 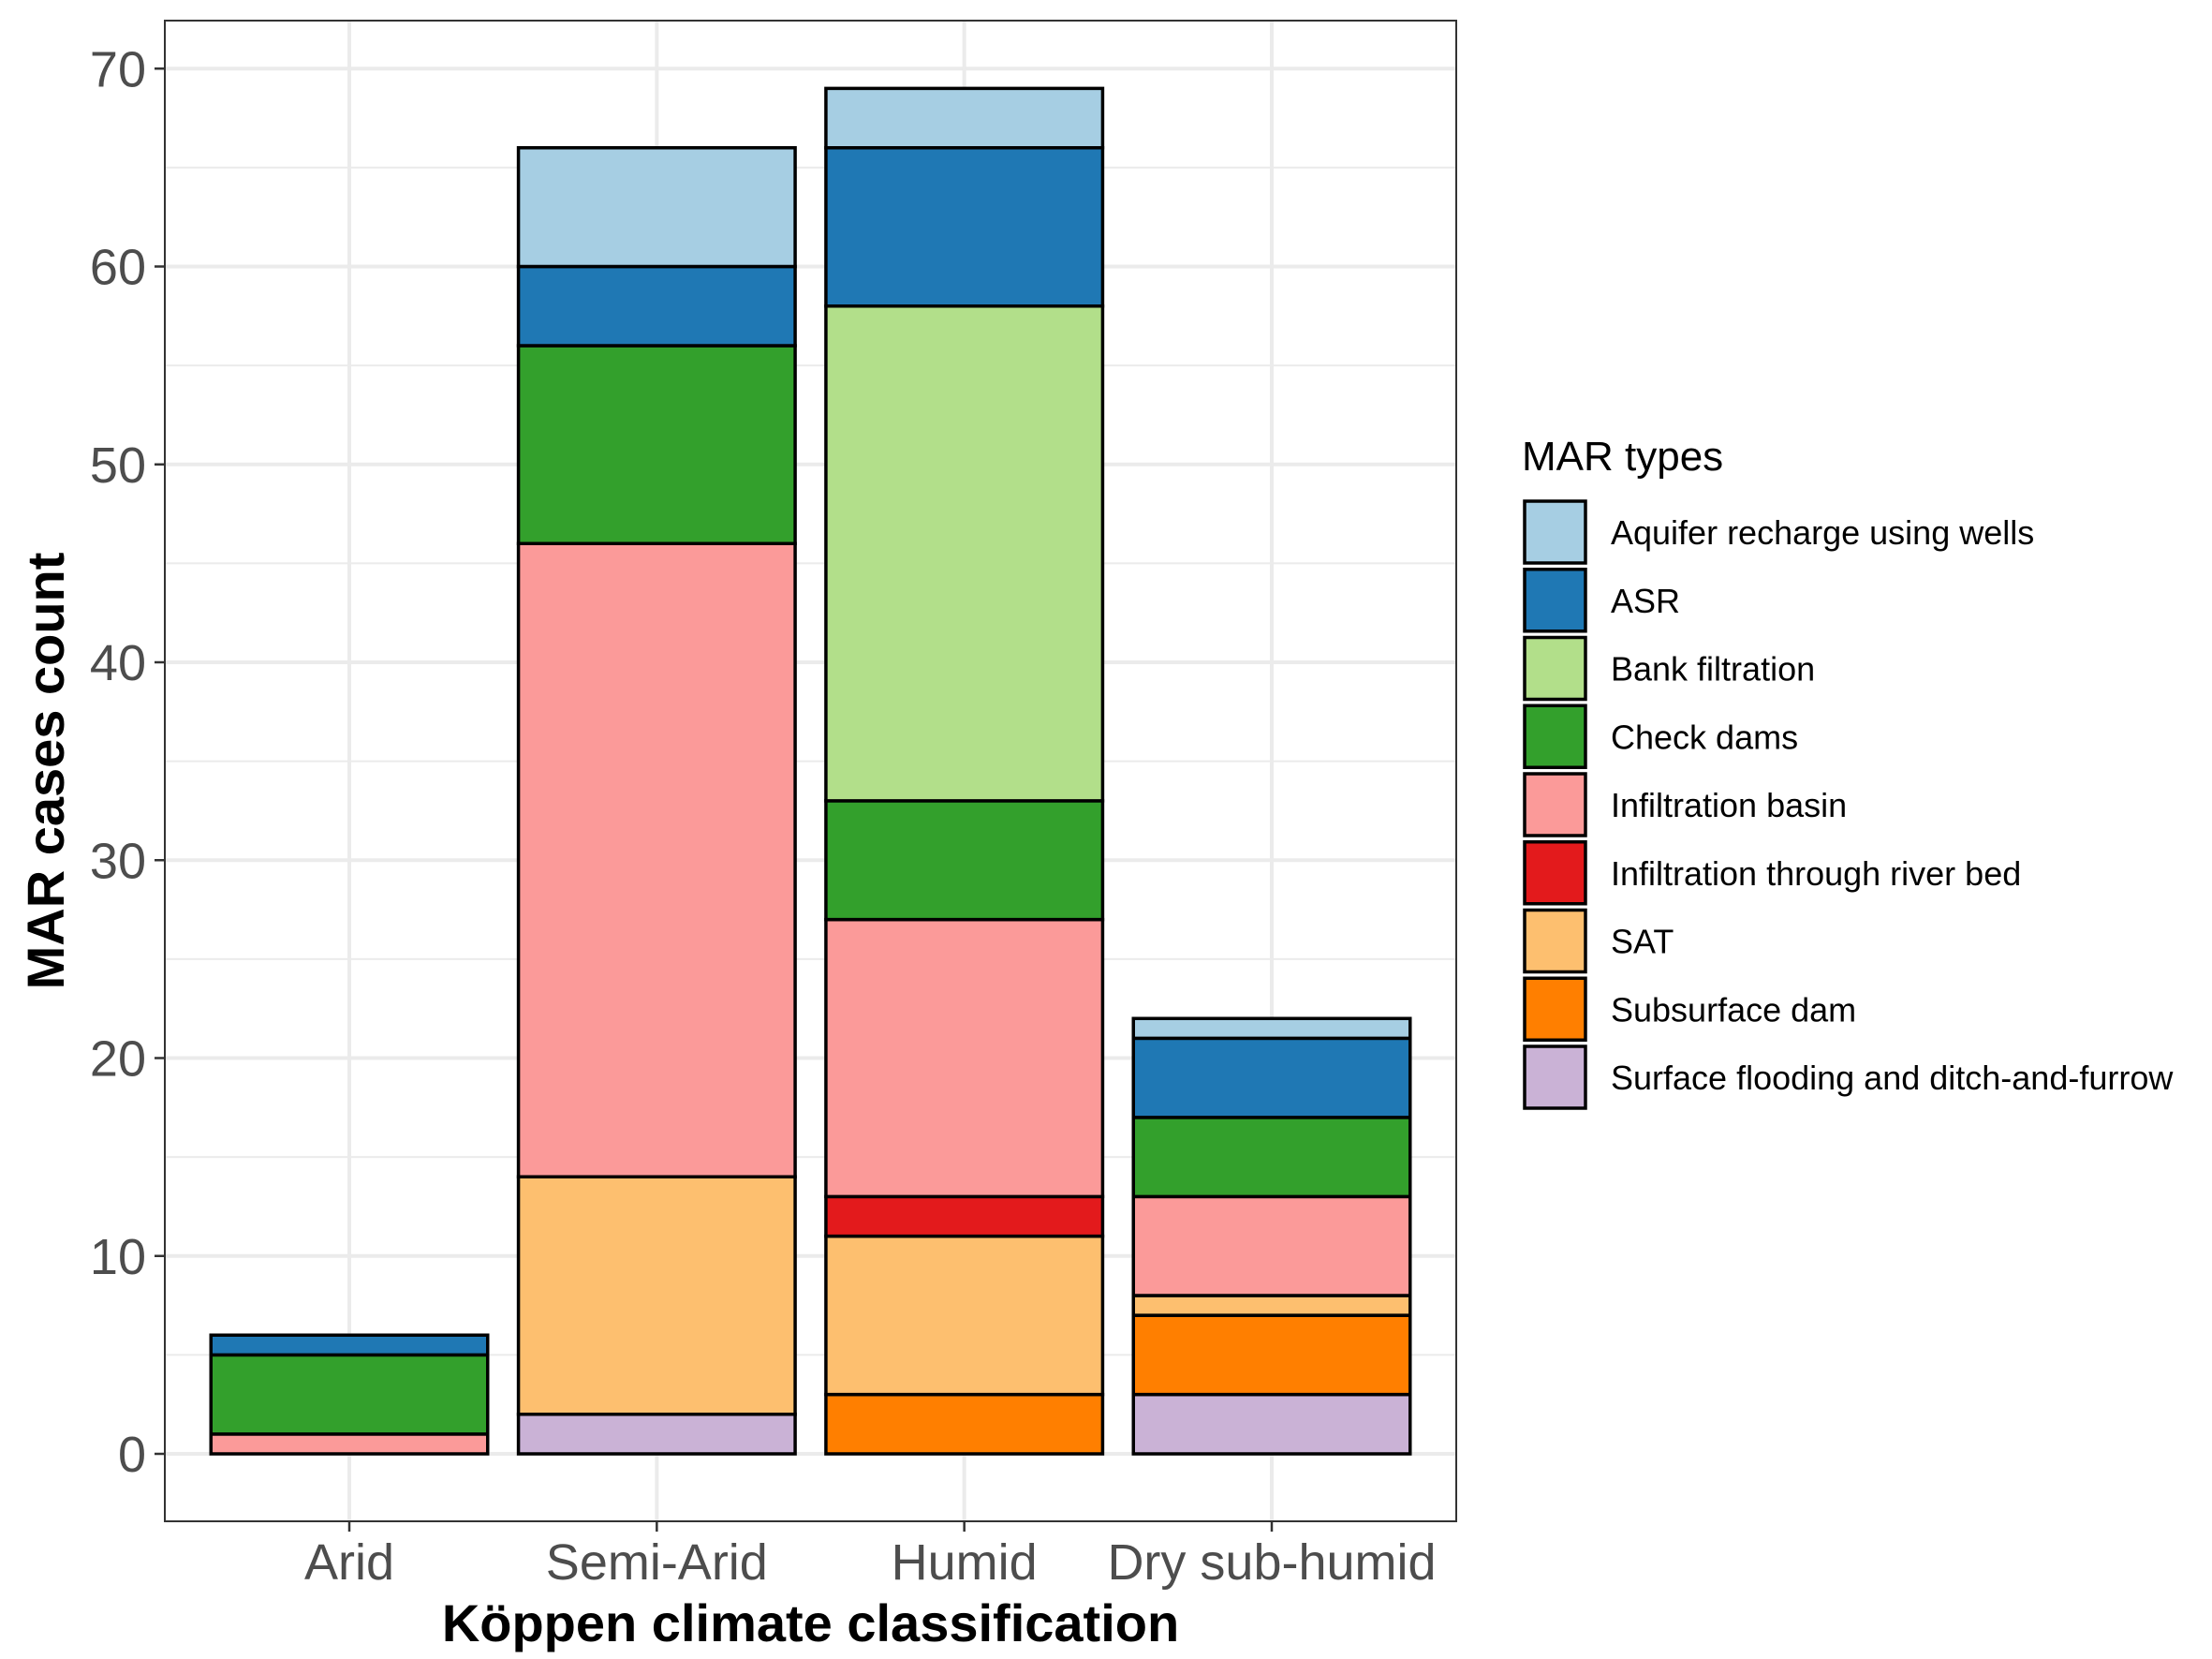 What do you see at coordinates (1622, 457) in the screenshot?
I see `legend-title: MAR types` at bounding box center [1622, 457].